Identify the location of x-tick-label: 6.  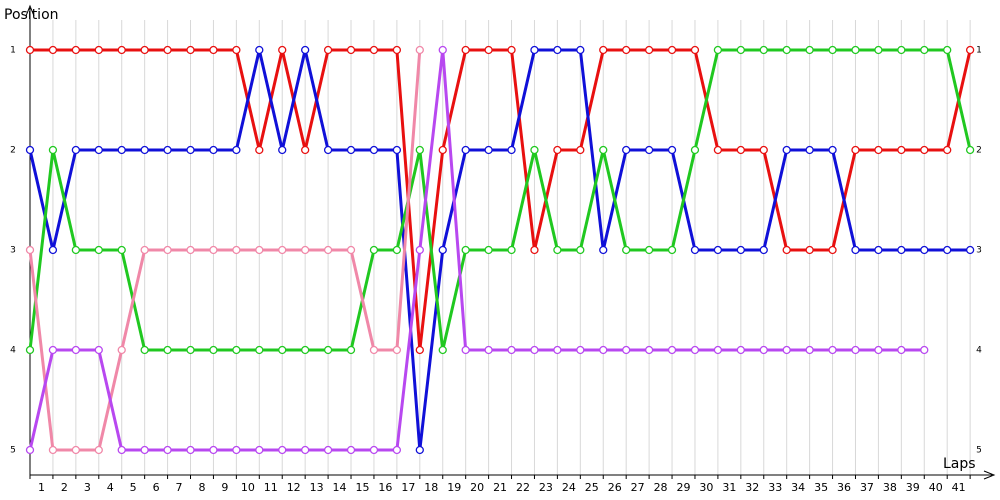
(156, 487).